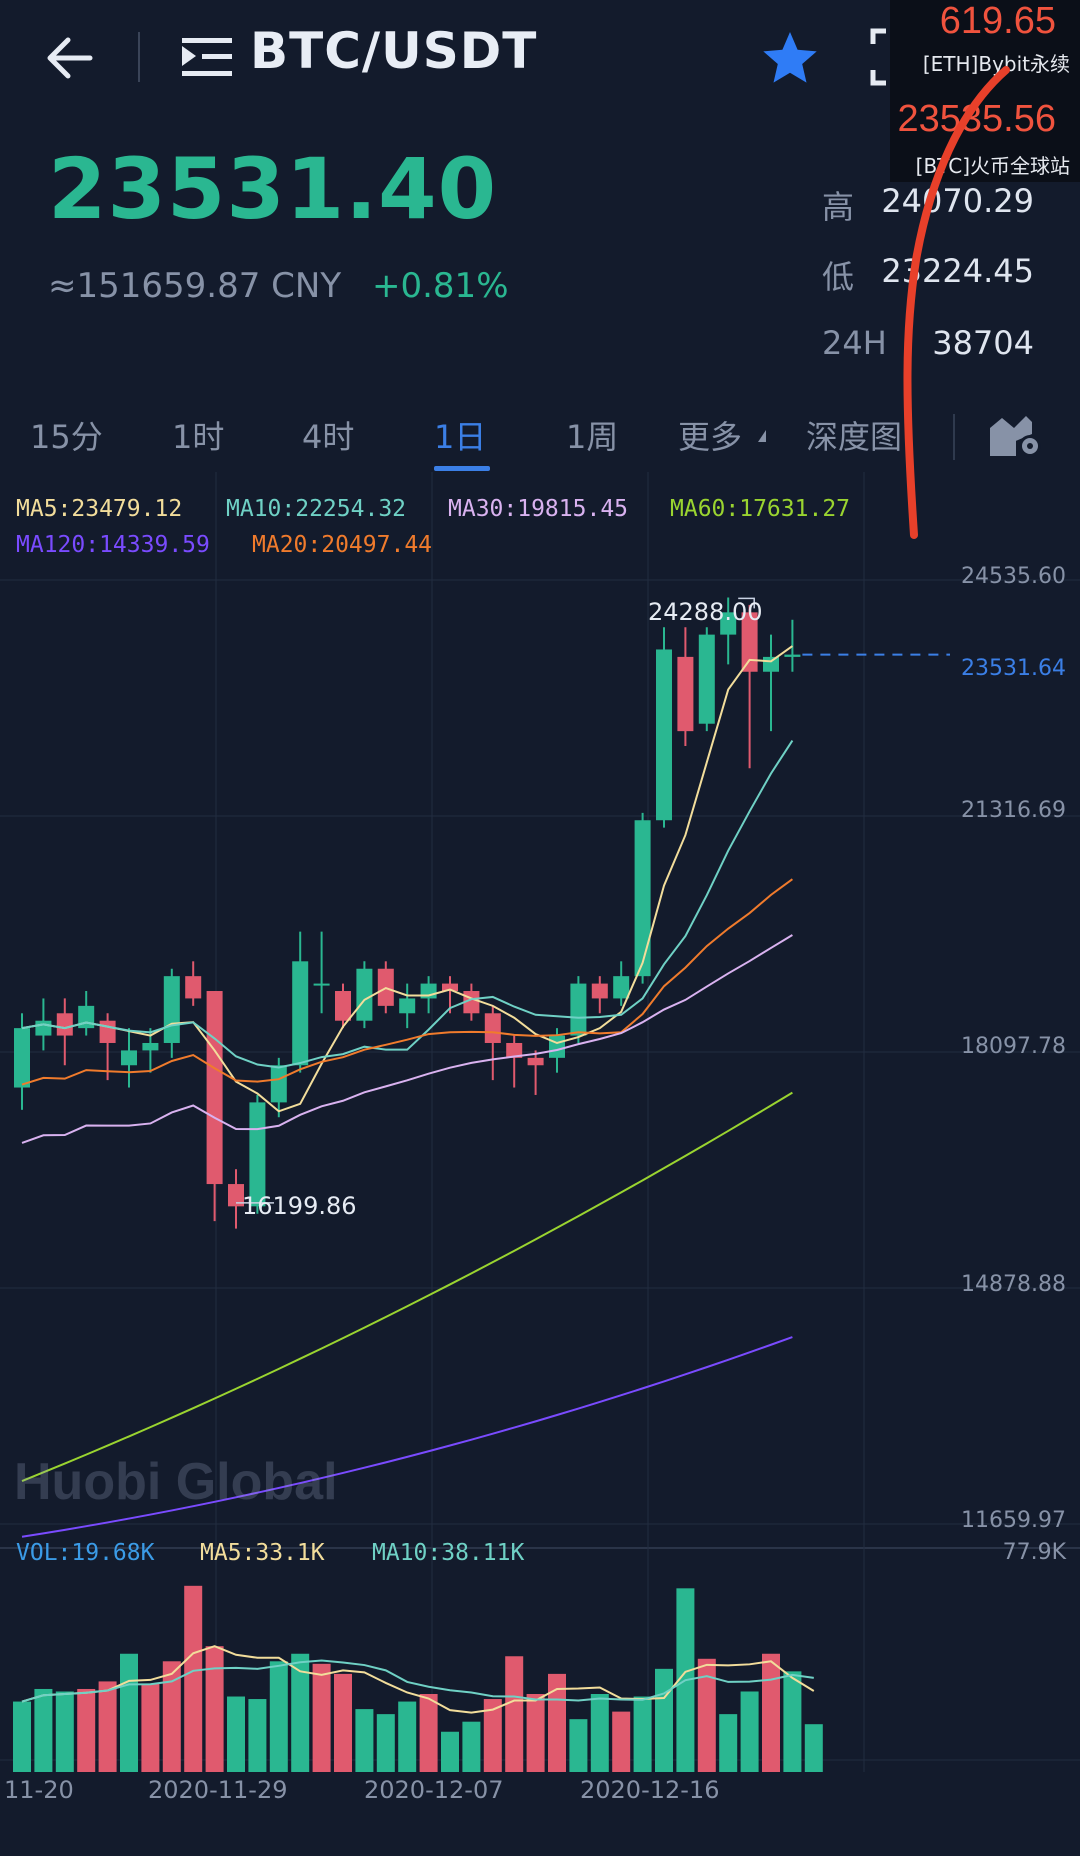  I want to click on tab-more: 更多, so click(710, 437).